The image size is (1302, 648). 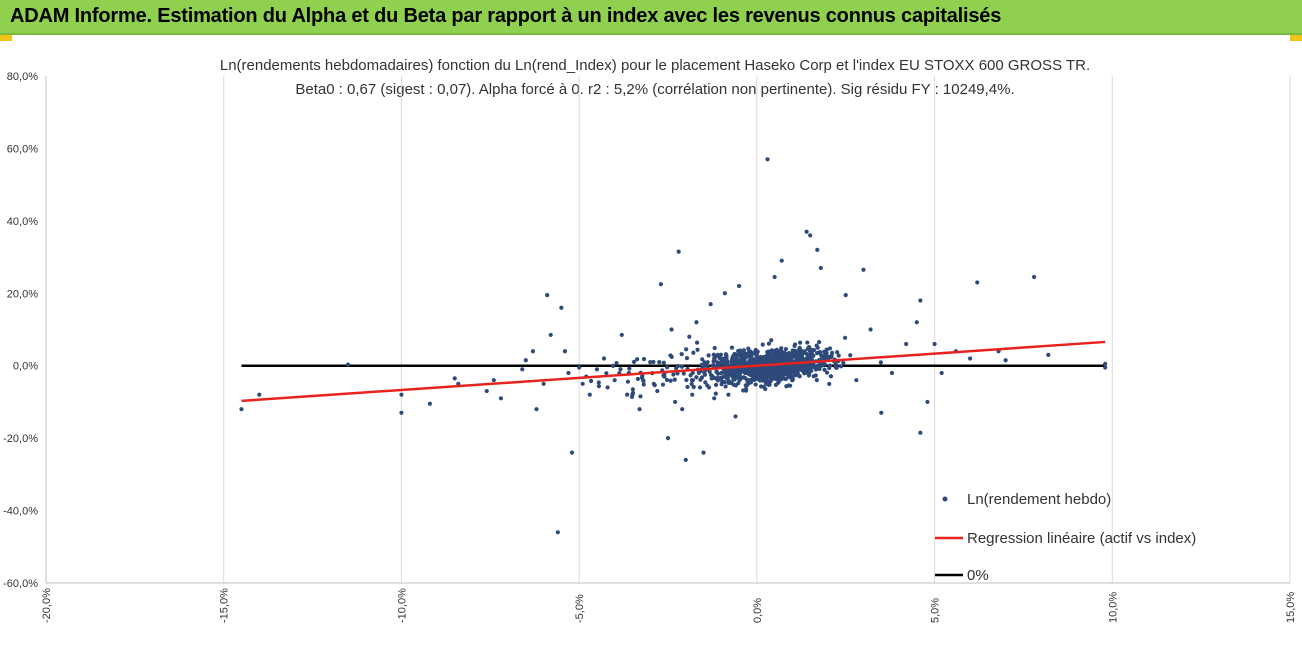 What do you see at coordinates (20, 439) in the screenshot?
I see `y-tick-label: -20,0%` at bounding box center [20, 439].